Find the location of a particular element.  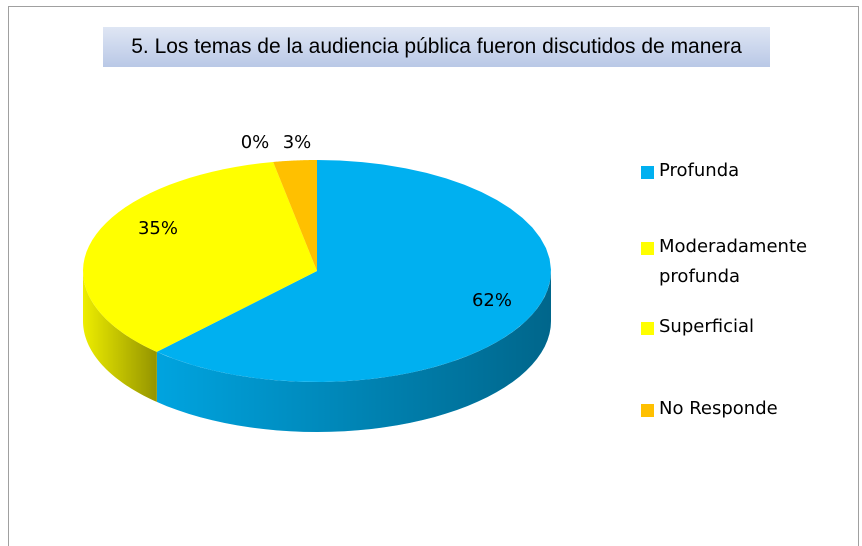

legend-item: Superficial is located at coordinates (742, 329).